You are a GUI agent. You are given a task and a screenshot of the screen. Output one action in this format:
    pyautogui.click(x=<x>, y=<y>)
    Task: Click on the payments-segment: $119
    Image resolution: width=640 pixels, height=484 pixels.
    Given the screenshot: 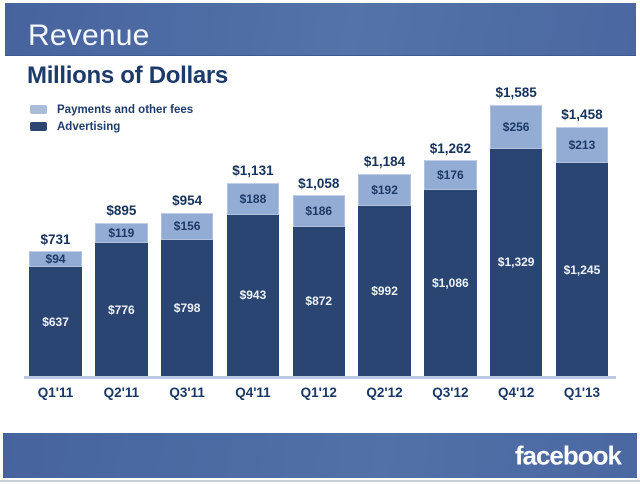 What is the action you would take?
    pyautogui.click(x=121, y=233)
    